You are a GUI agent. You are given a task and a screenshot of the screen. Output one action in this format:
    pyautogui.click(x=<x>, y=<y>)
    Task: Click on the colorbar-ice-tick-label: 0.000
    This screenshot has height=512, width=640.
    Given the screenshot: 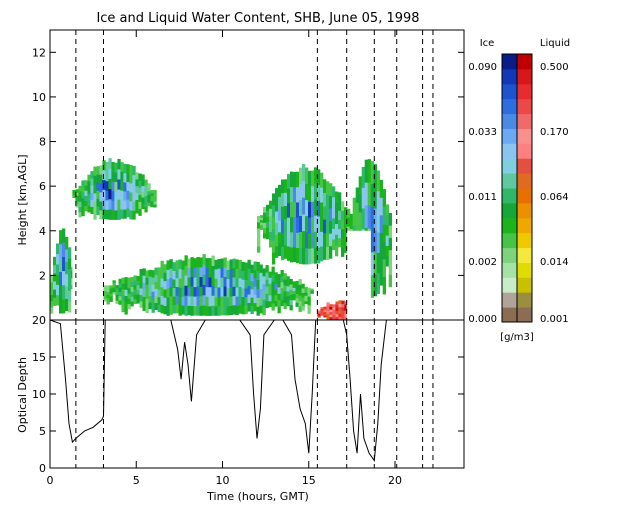 What is the action you would take?
    pyautogui.click(x=482, y=319)
    